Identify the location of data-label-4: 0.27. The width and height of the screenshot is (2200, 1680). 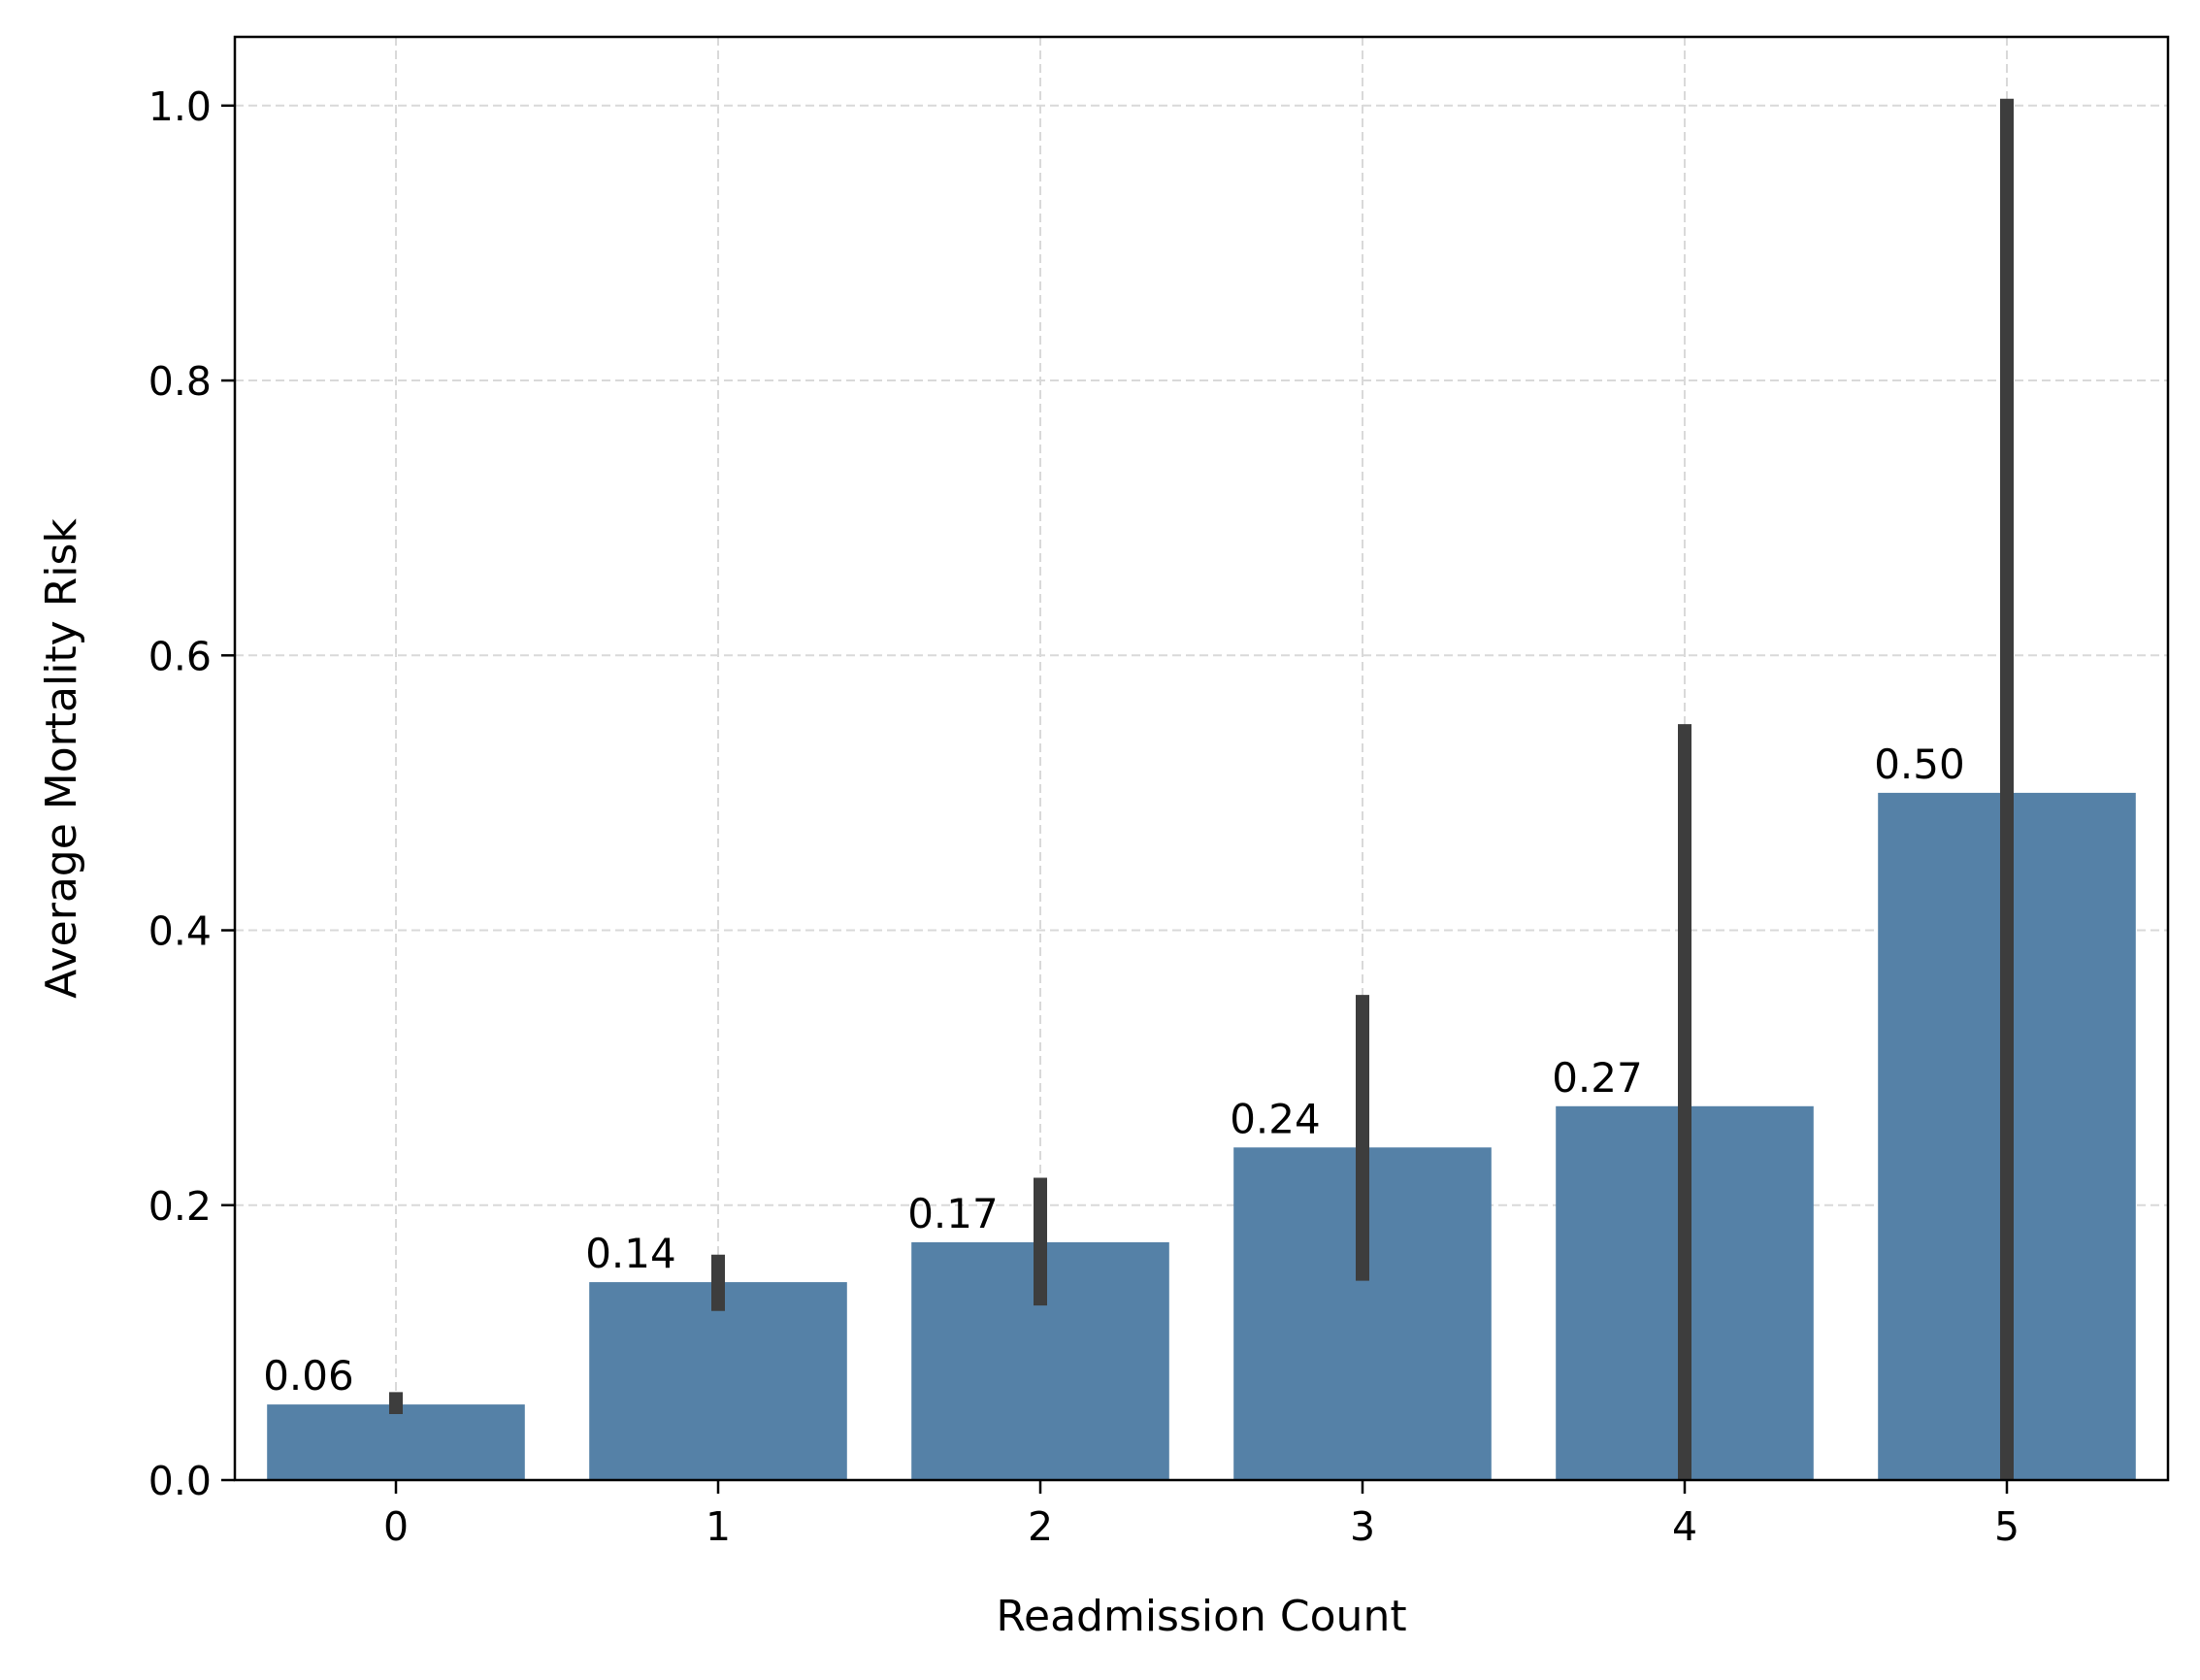
(1597, 1078).